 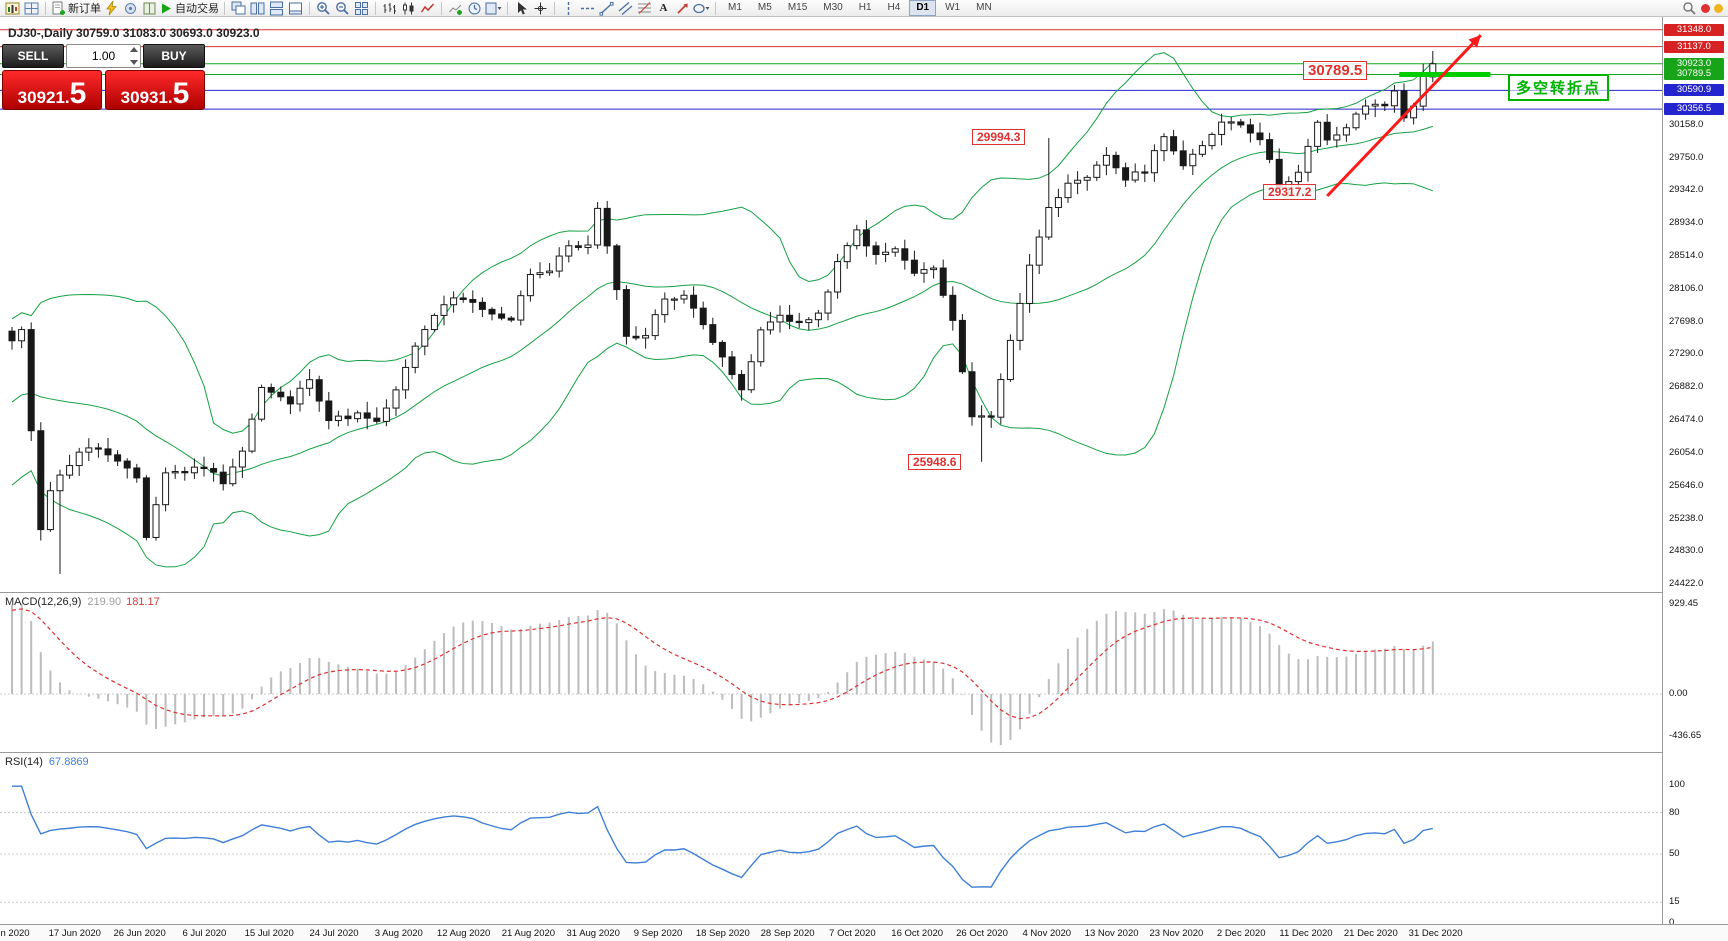 I want to click on rsi-scale-tick: 80, so click(x=1674, y=812).